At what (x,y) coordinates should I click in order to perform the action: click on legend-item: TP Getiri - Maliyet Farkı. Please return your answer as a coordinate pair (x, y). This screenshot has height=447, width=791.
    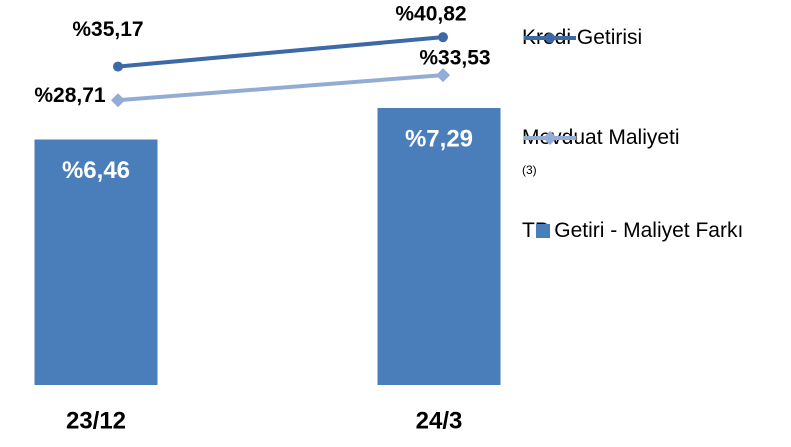
    Looking at the image, I should click on (634, 231).